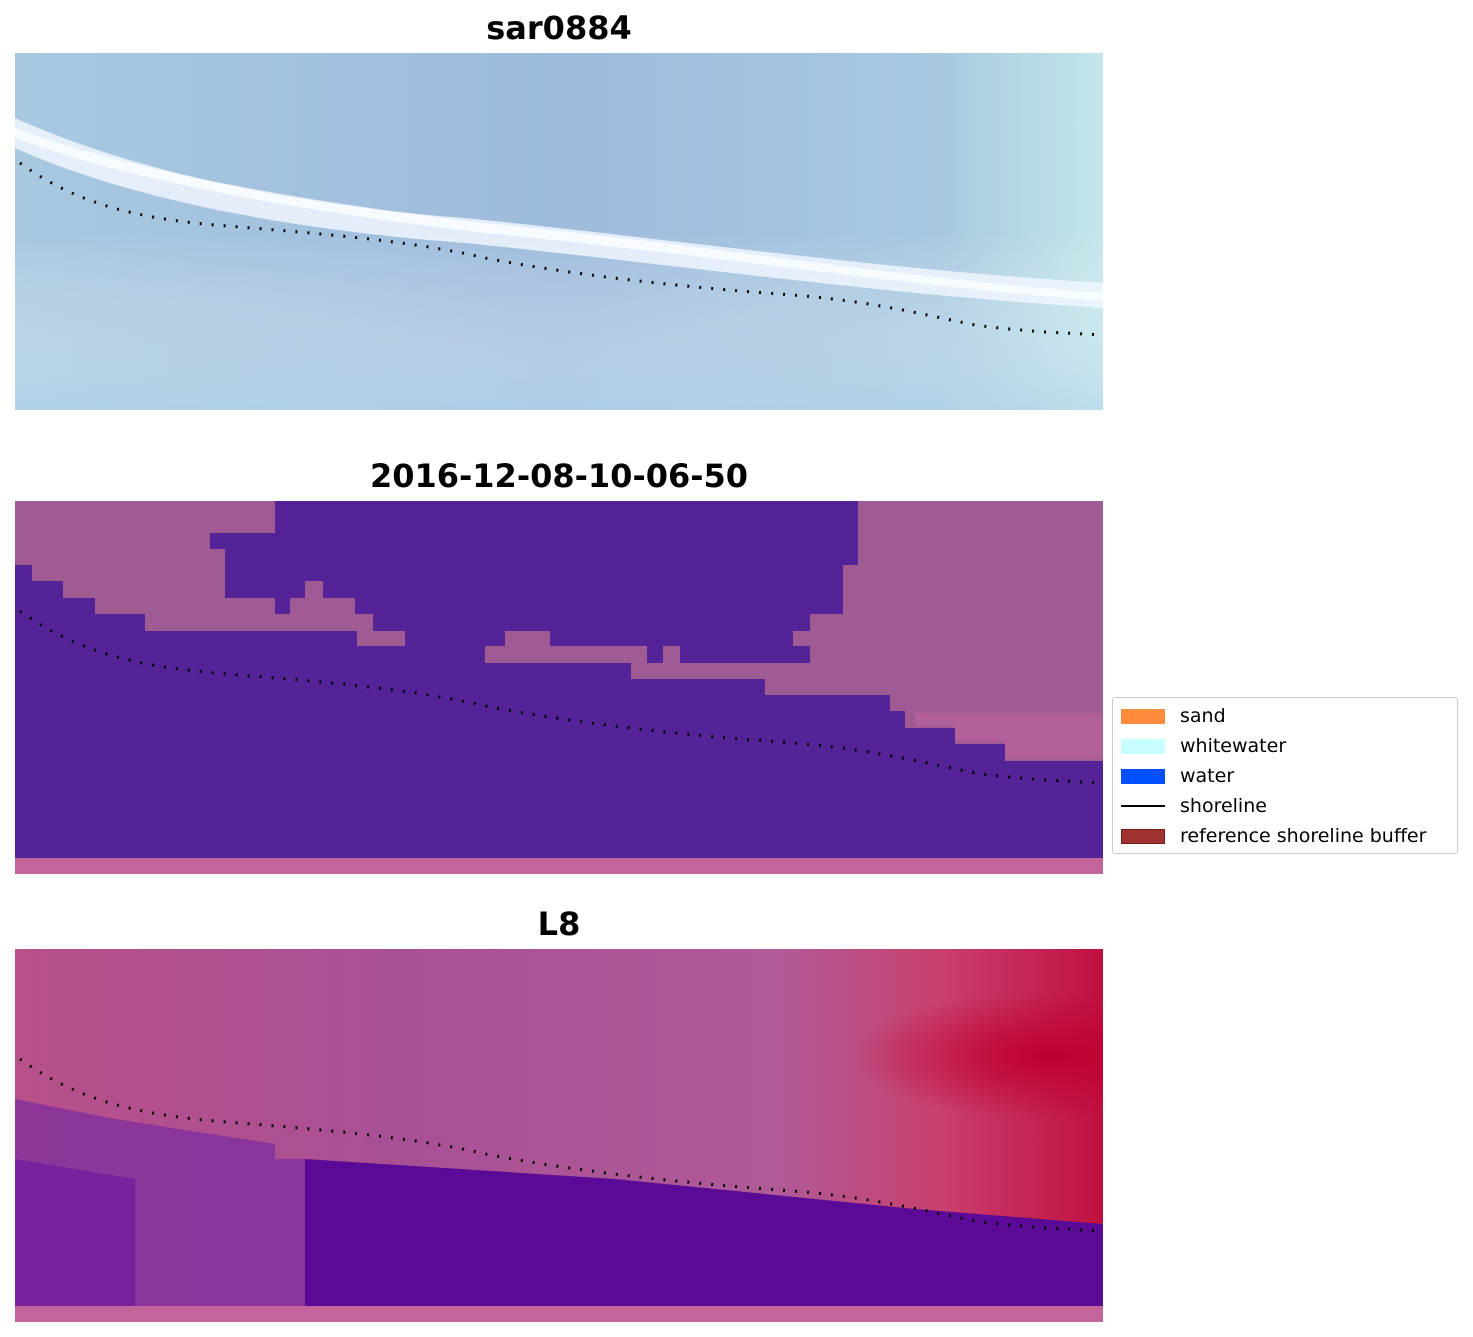 The height and width of the screenshot is (1337, 1473). I want to click on legend-label-sand: sand, so click(1203, 716).